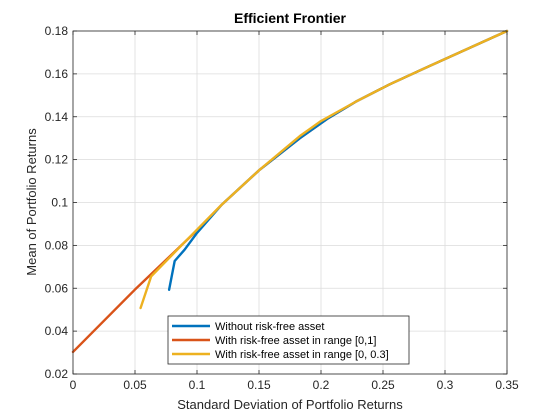  Describe the element at coordinates (290, 404) in the screenshot. I see `x-axis-label: Standard Deviation of Portfolio Returns` at that location.